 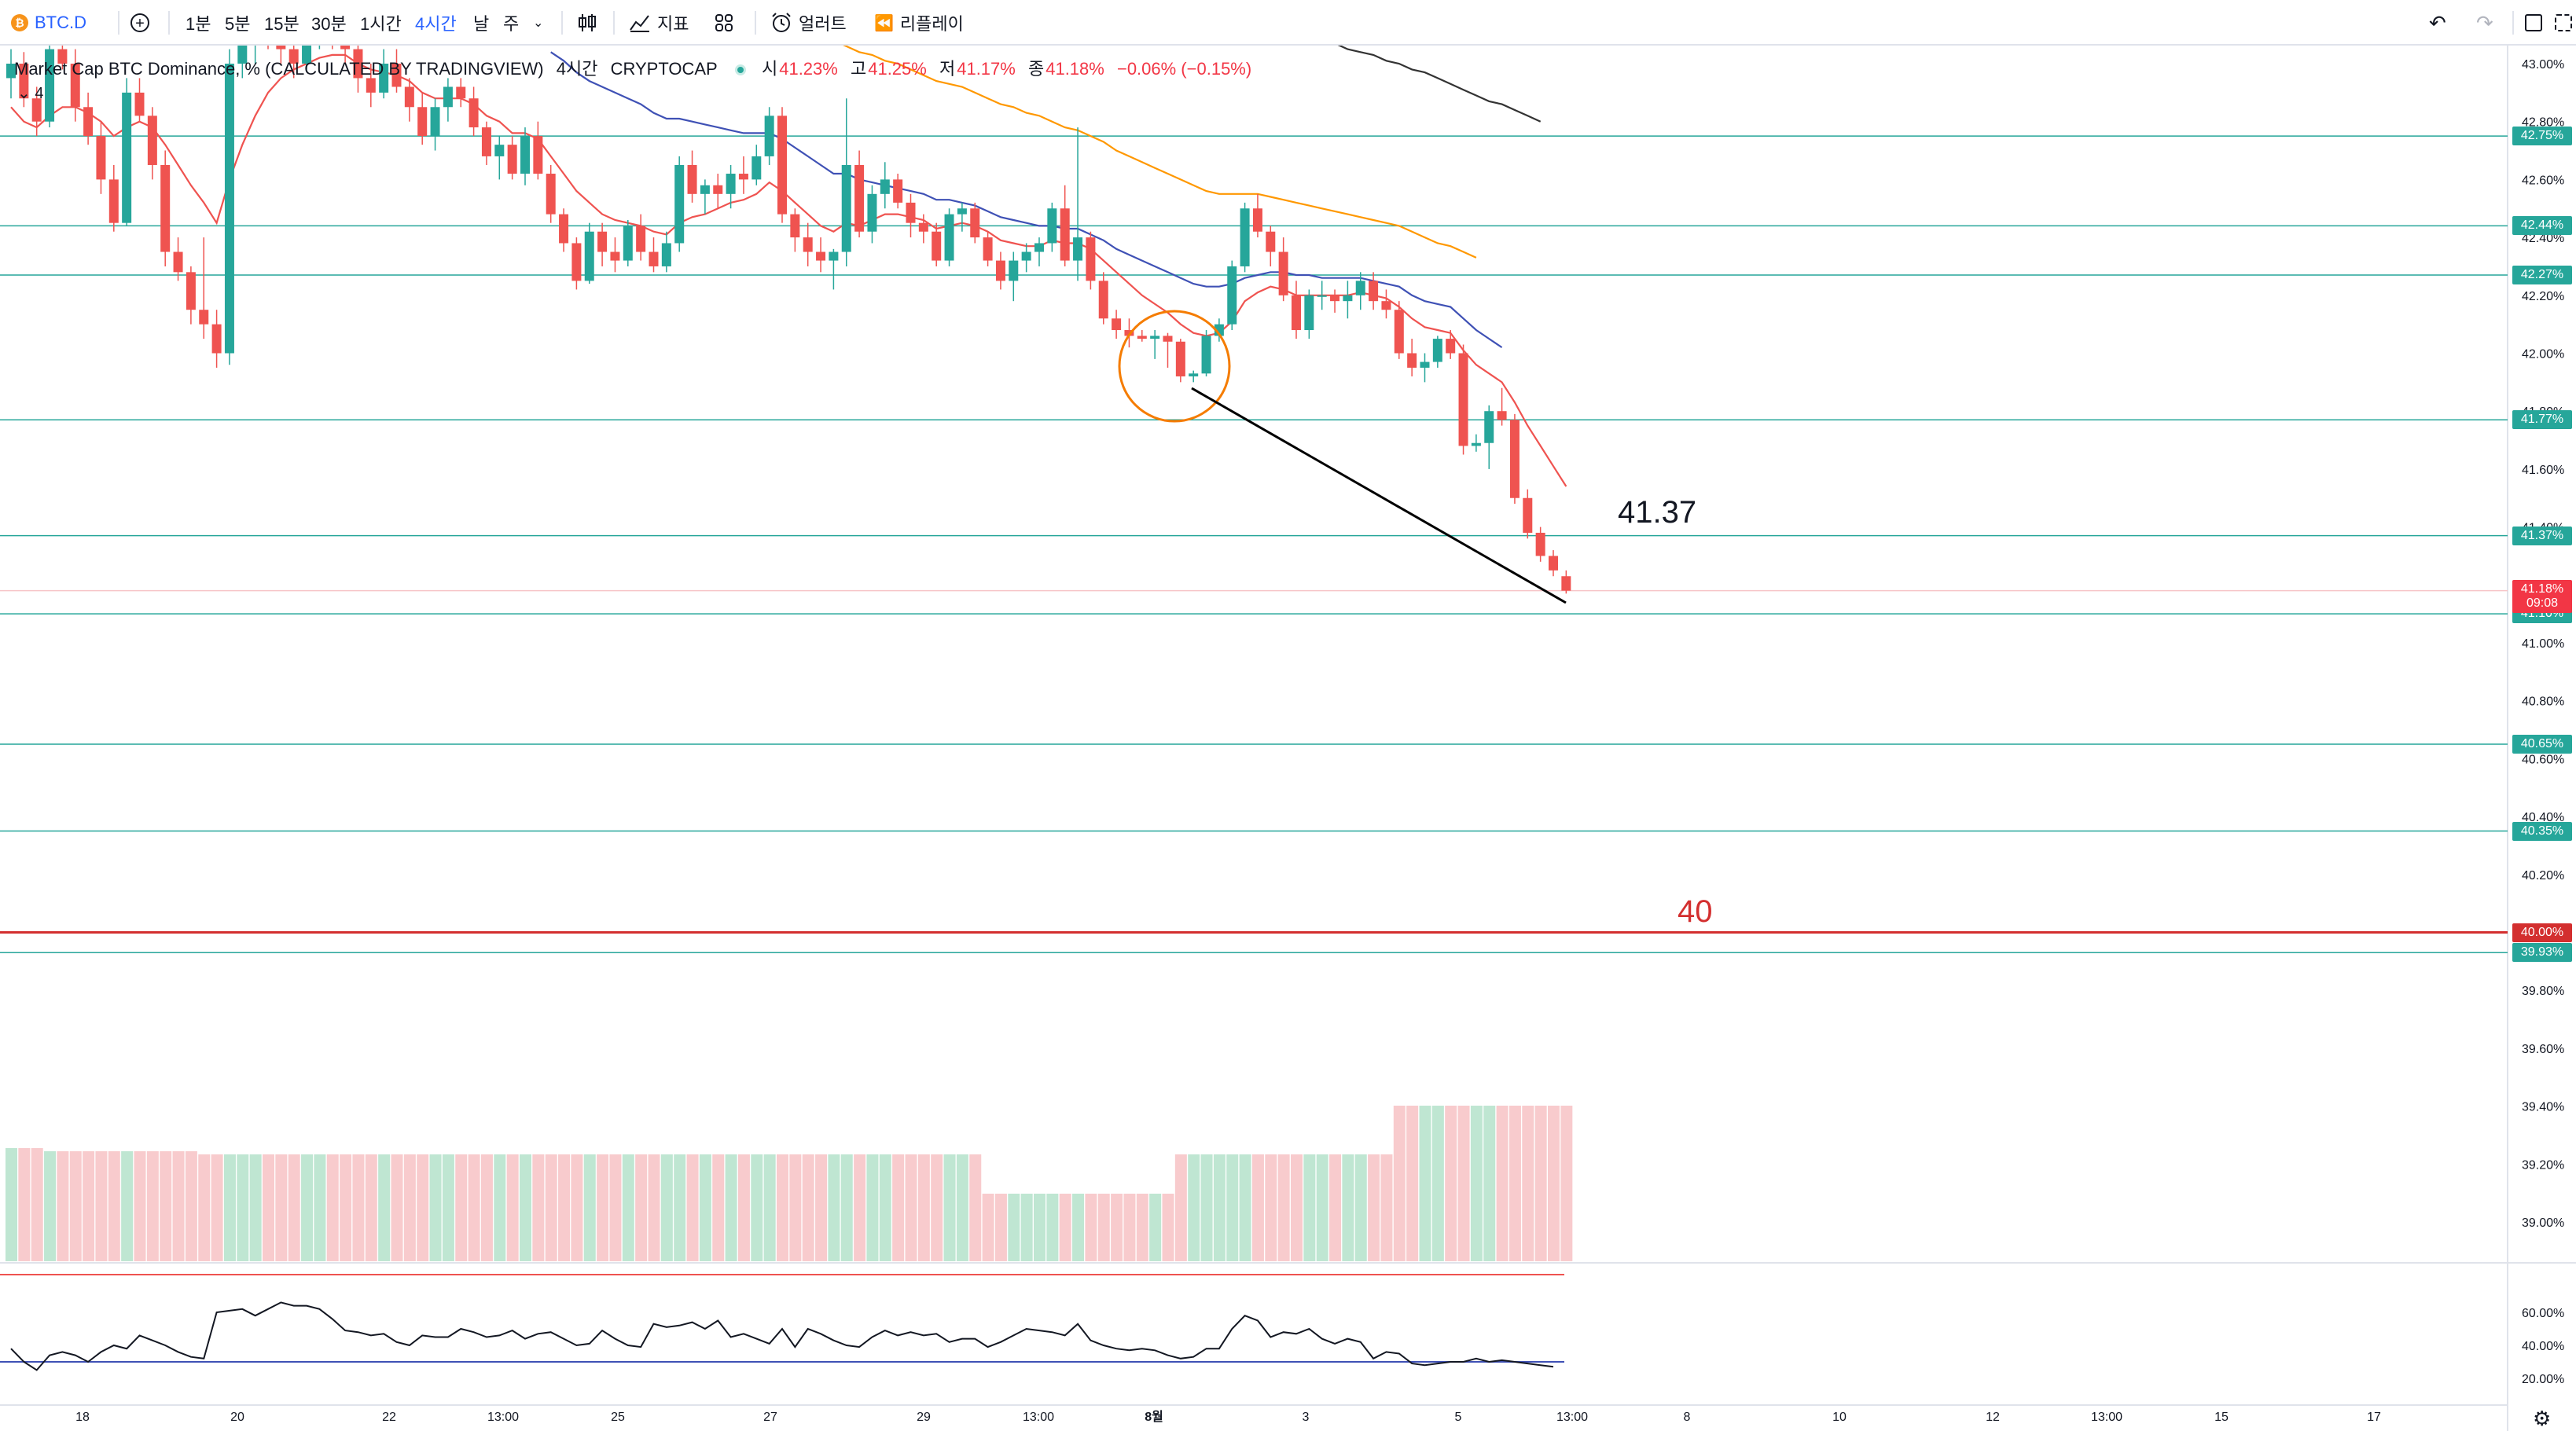 I want to click on compare-add-button: +, so click(x=139, y=23).